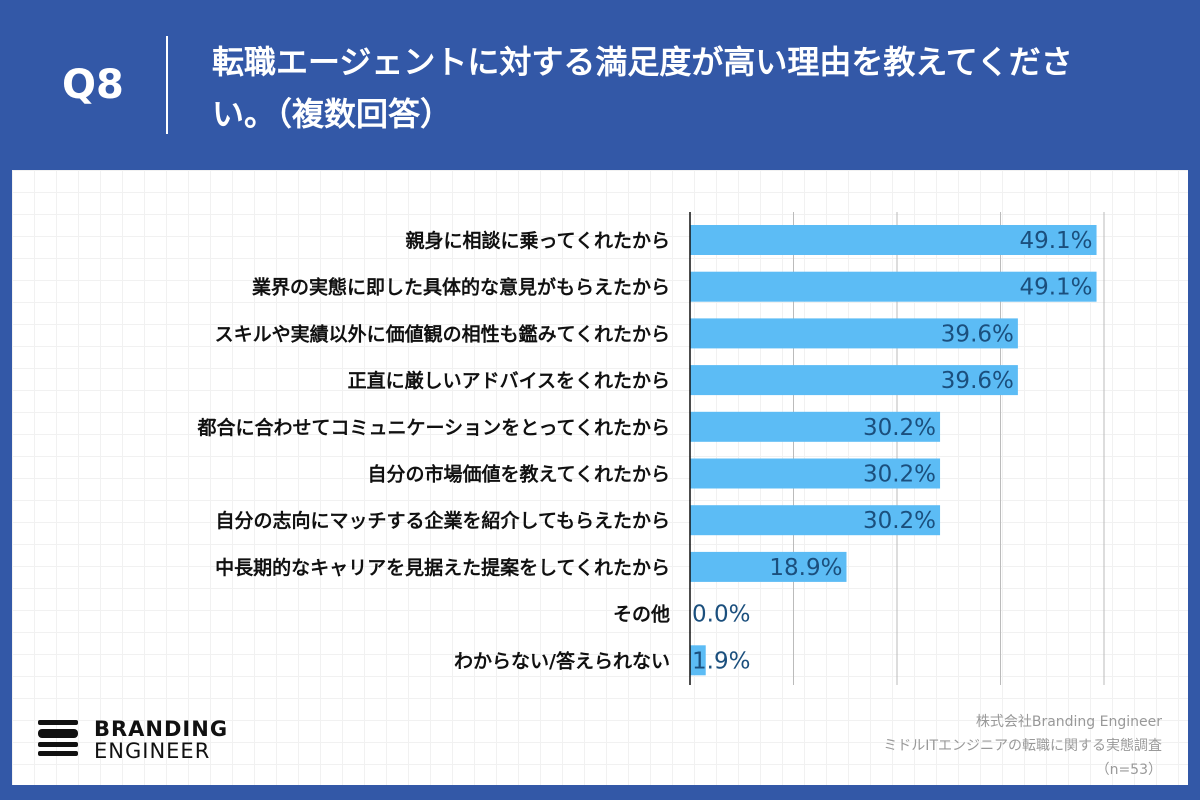 The height and width of the screenshot is (800, 1200). I want to click on source-survey: ミドルITエンジニアの転職に関する実態調査, so click(1022, 746).